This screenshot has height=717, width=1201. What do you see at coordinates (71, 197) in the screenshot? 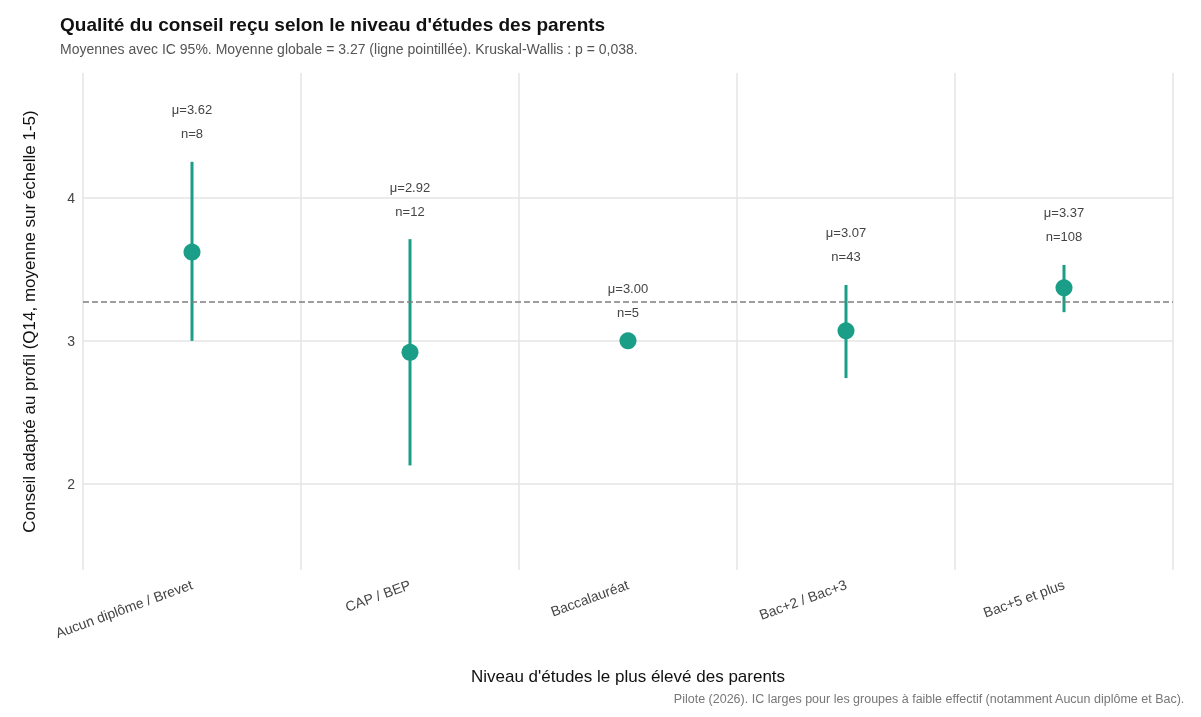
I see `y-tick-label: 4` at bounding box center [71, 197].